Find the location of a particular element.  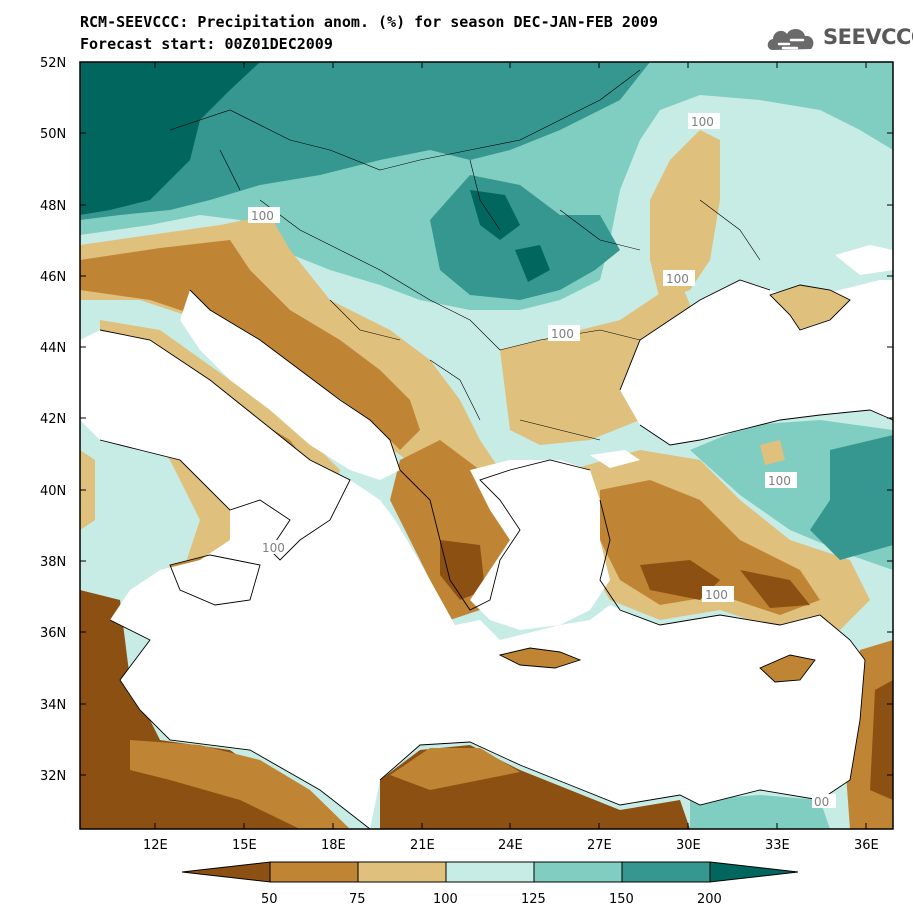

seevccc-logo: SEEVCCC is located at coordinates (839, 40).